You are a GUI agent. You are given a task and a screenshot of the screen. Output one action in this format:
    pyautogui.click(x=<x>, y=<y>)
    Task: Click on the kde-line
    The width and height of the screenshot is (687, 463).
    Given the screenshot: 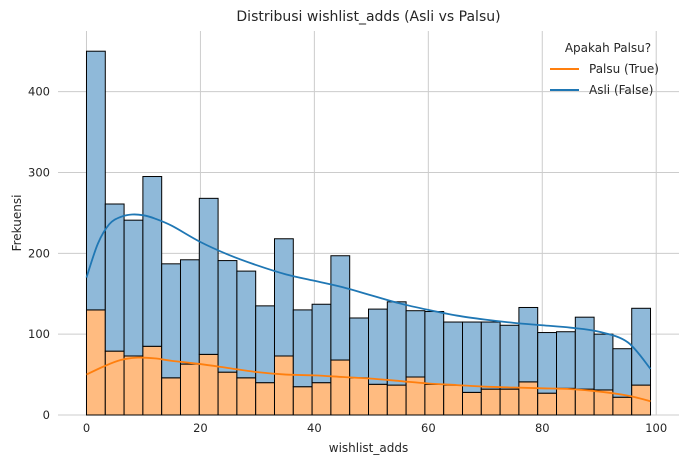 What is the action you would take?
    pyautogui.click(x=368, y=379)
    